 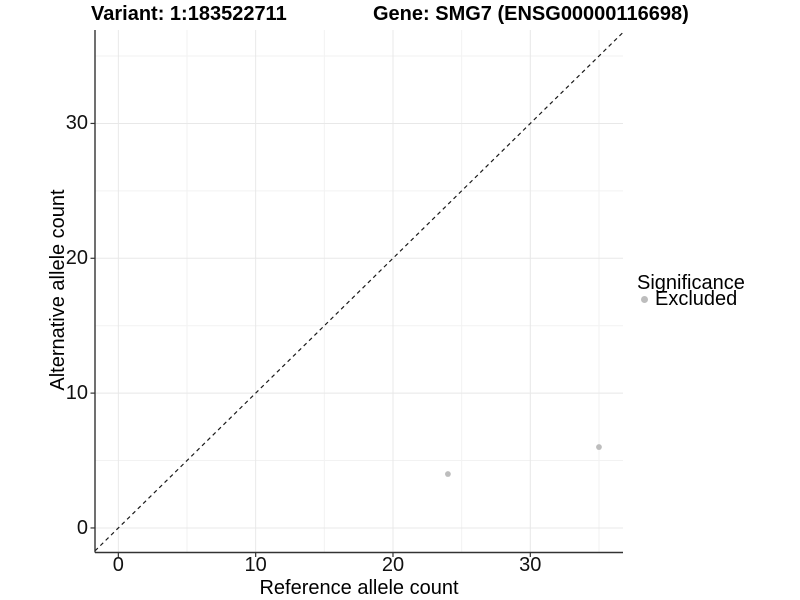 What do you see at coordinates (531, 14) in the screenshot?
I see `gene-title: Gene: SMG7 (ENSG00000116698)` at bounding box center [531, 14].